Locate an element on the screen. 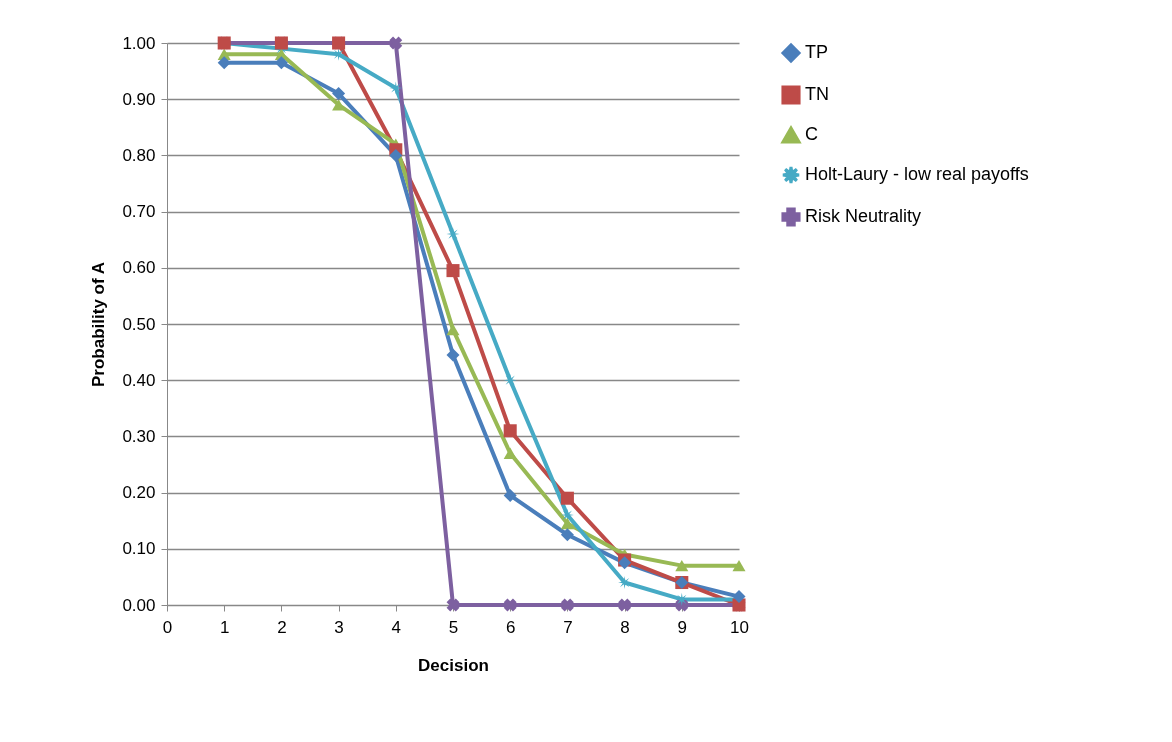  legend-label: Holt-Laury - low real payoffs is located at coordinates (917, 174).